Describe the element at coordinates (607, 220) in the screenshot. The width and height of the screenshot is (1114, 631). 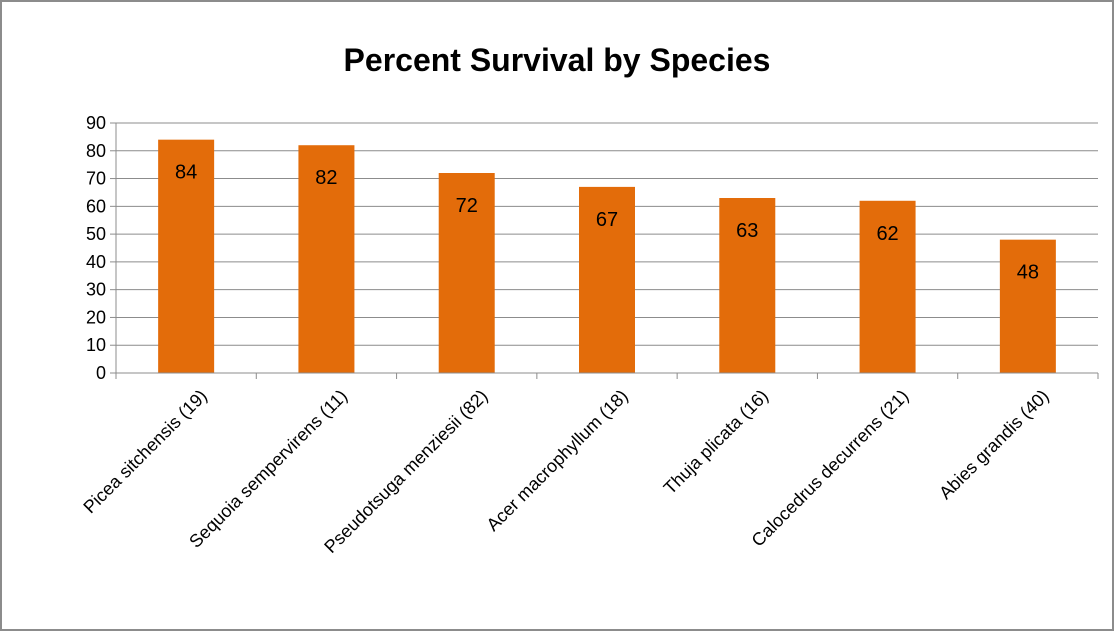
I see `data-label: 67` at that location.